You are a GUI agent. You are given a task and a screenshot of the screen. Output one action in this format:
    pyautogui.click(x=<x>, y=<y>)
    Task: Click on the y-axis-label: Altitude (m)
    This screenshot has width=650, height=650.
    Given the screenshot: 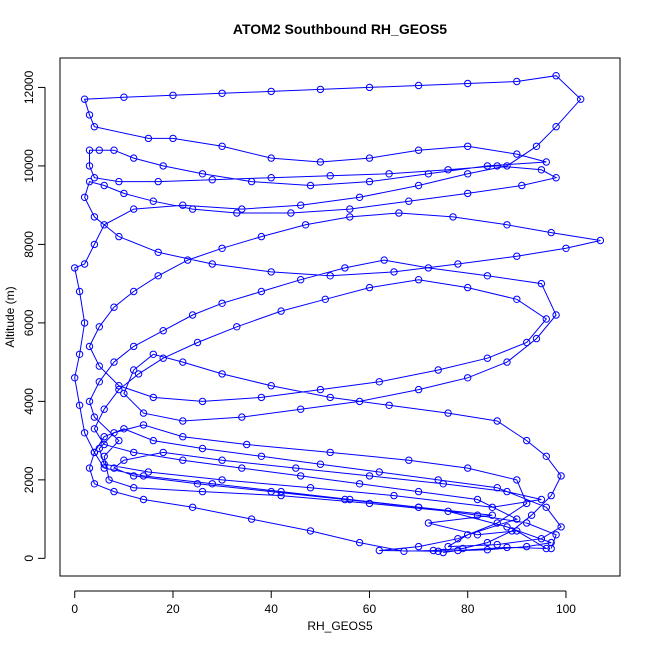 What is the action you would take?
    pyautogui.click(x=10, y=316)
    